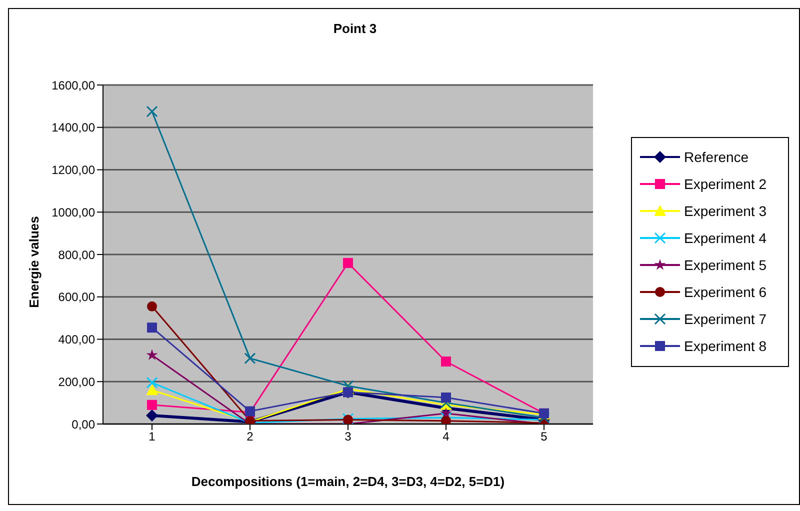  What do you see at coordinates (84, 424) in the screenshot?
I see `y-tick-label: 0,00` at bounding box center [84, 424].